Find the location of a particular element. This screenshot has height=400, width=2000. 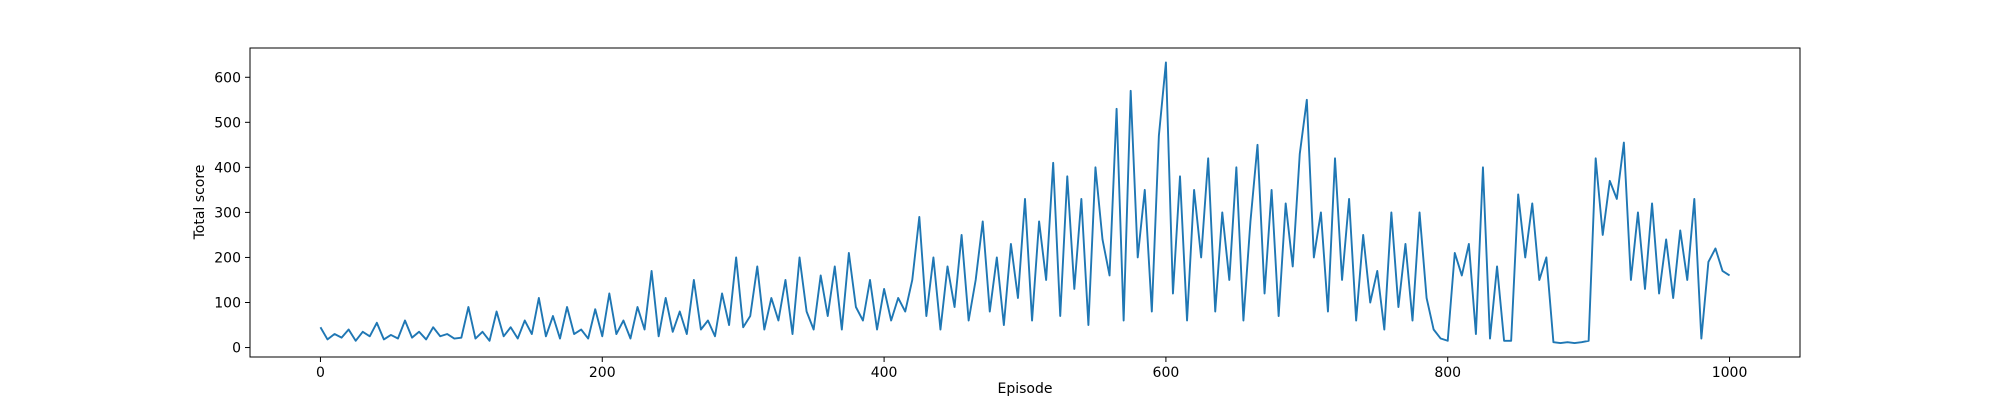

y-tick-label: 200 is located at coordinates (227, 258).